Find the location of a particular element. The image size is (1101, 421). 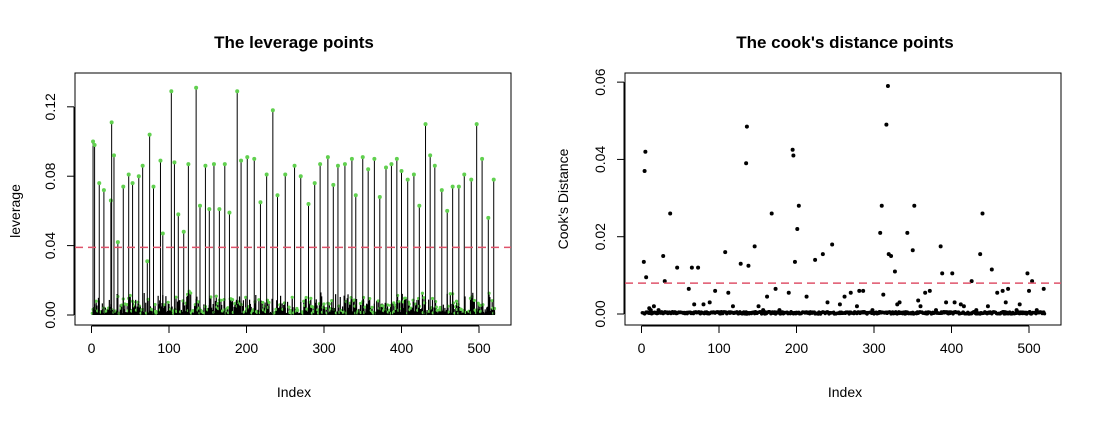

cooks-title: The cook's distance points is located at coordinates (845, 42).